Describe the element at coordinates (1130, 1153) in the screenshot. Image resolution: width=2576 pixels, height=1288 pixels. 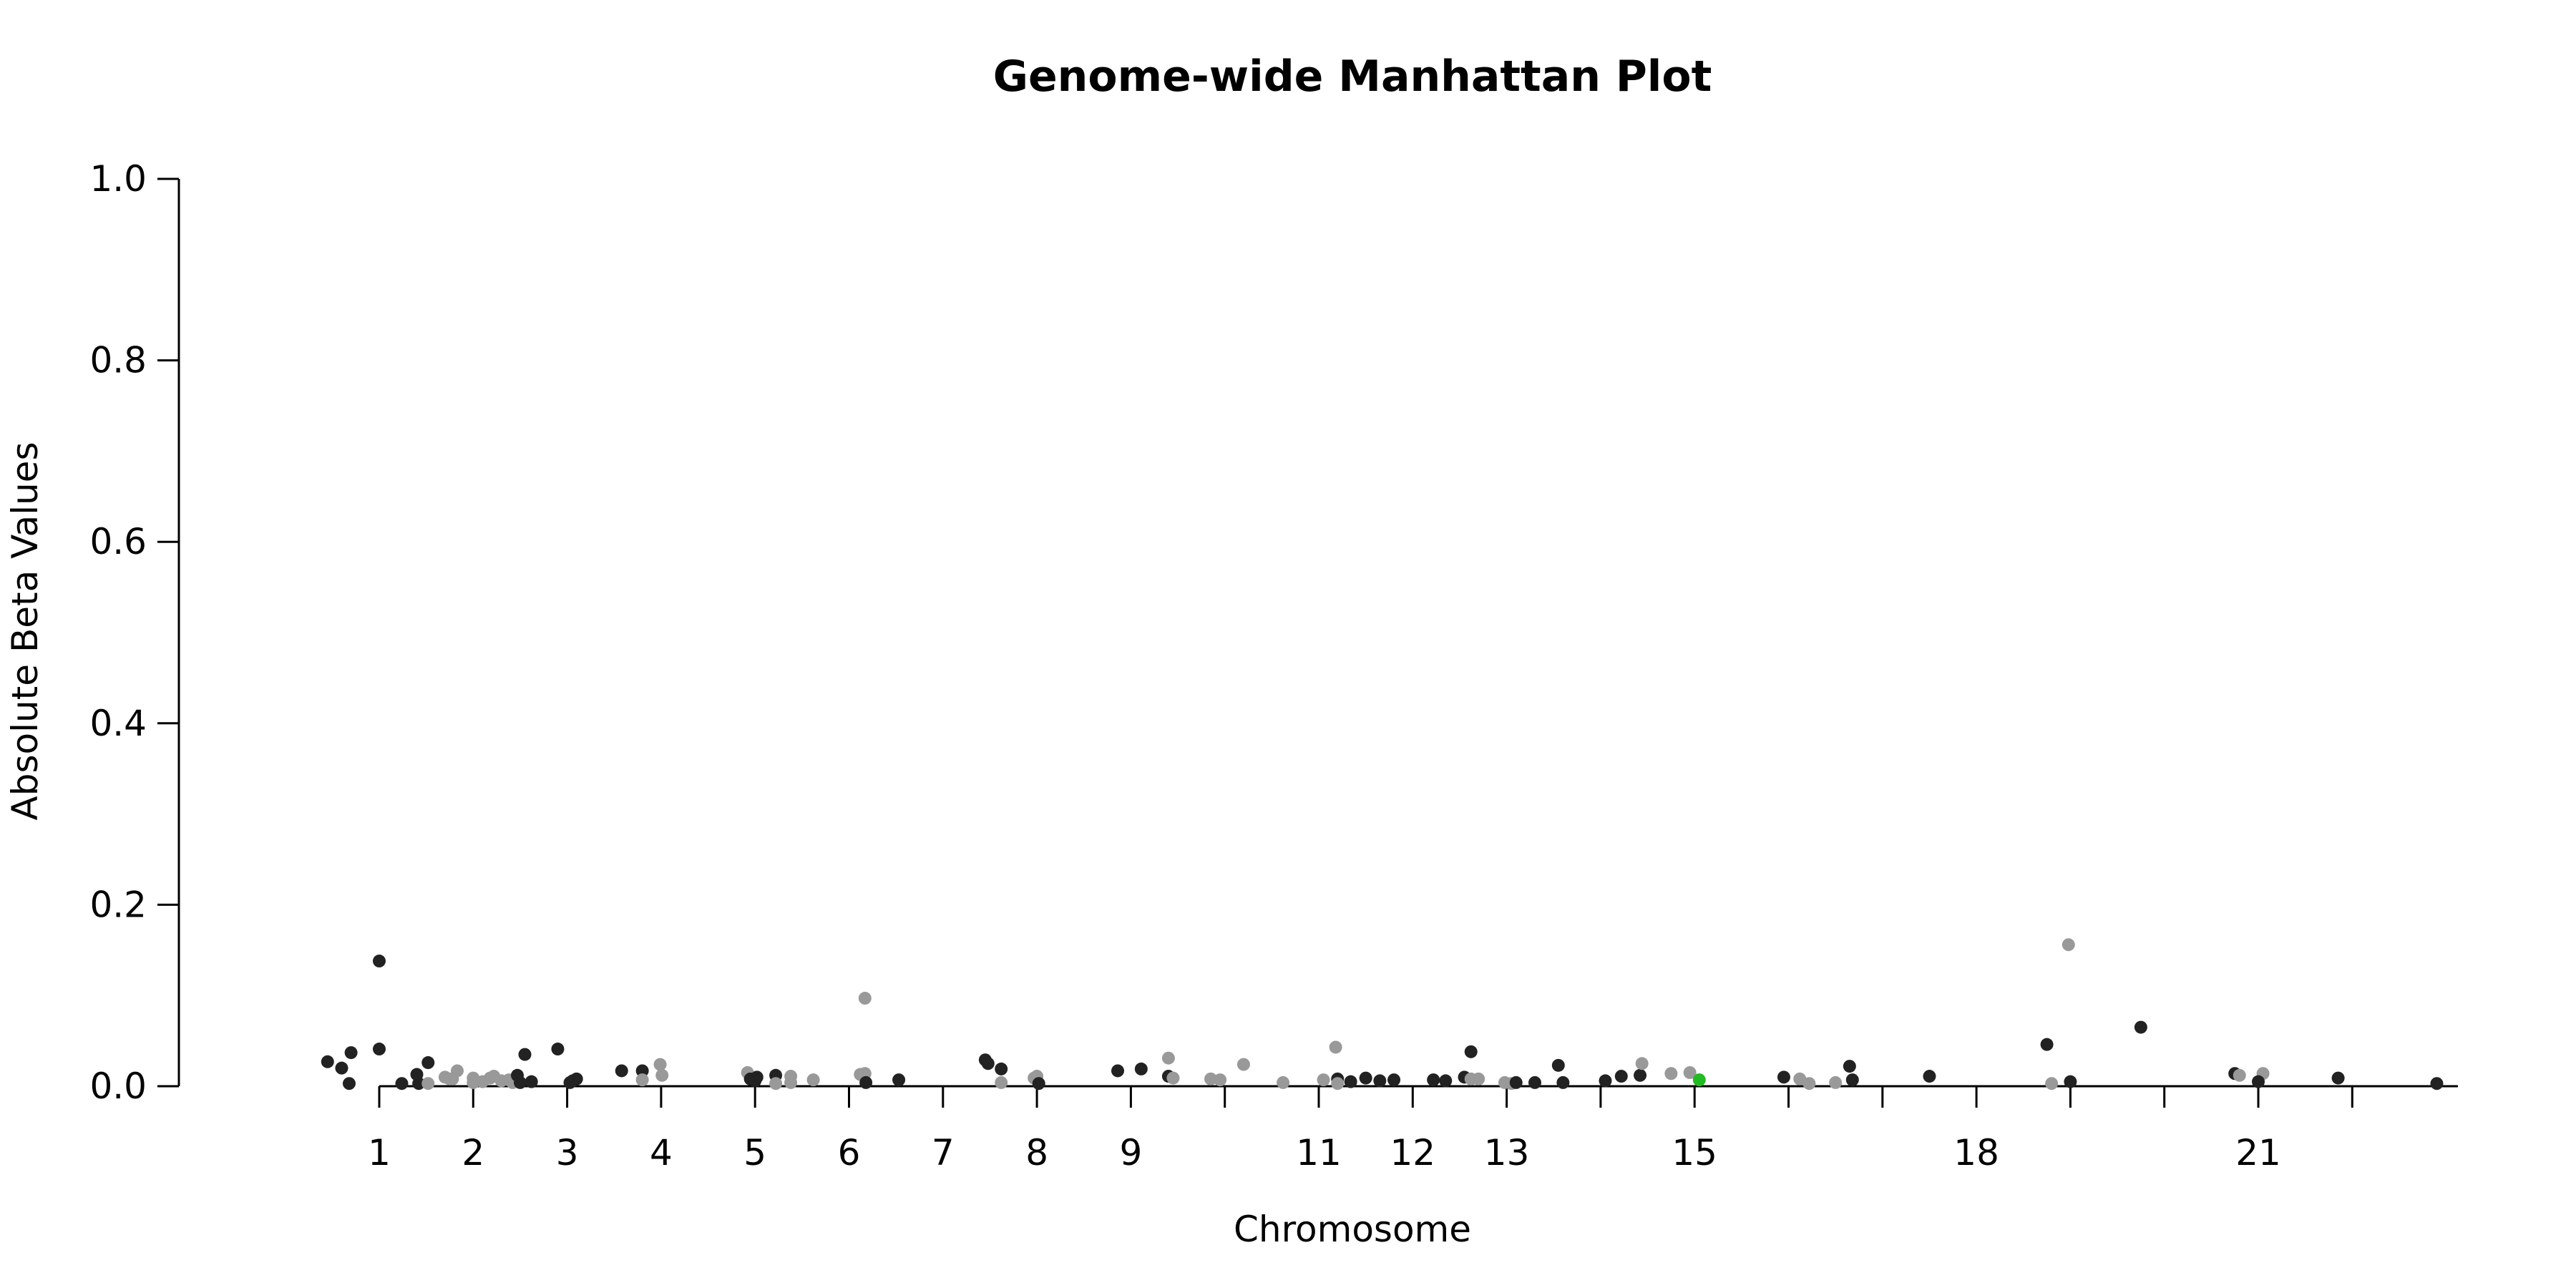
I see `x-tick-label: 9` at that location.